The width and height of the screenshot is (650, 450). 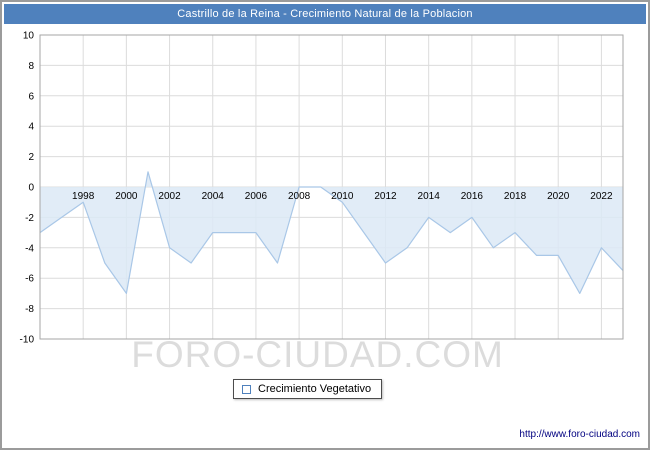 I want to click on x-axis-tick-label: 1998, so click(x=83, y=196).